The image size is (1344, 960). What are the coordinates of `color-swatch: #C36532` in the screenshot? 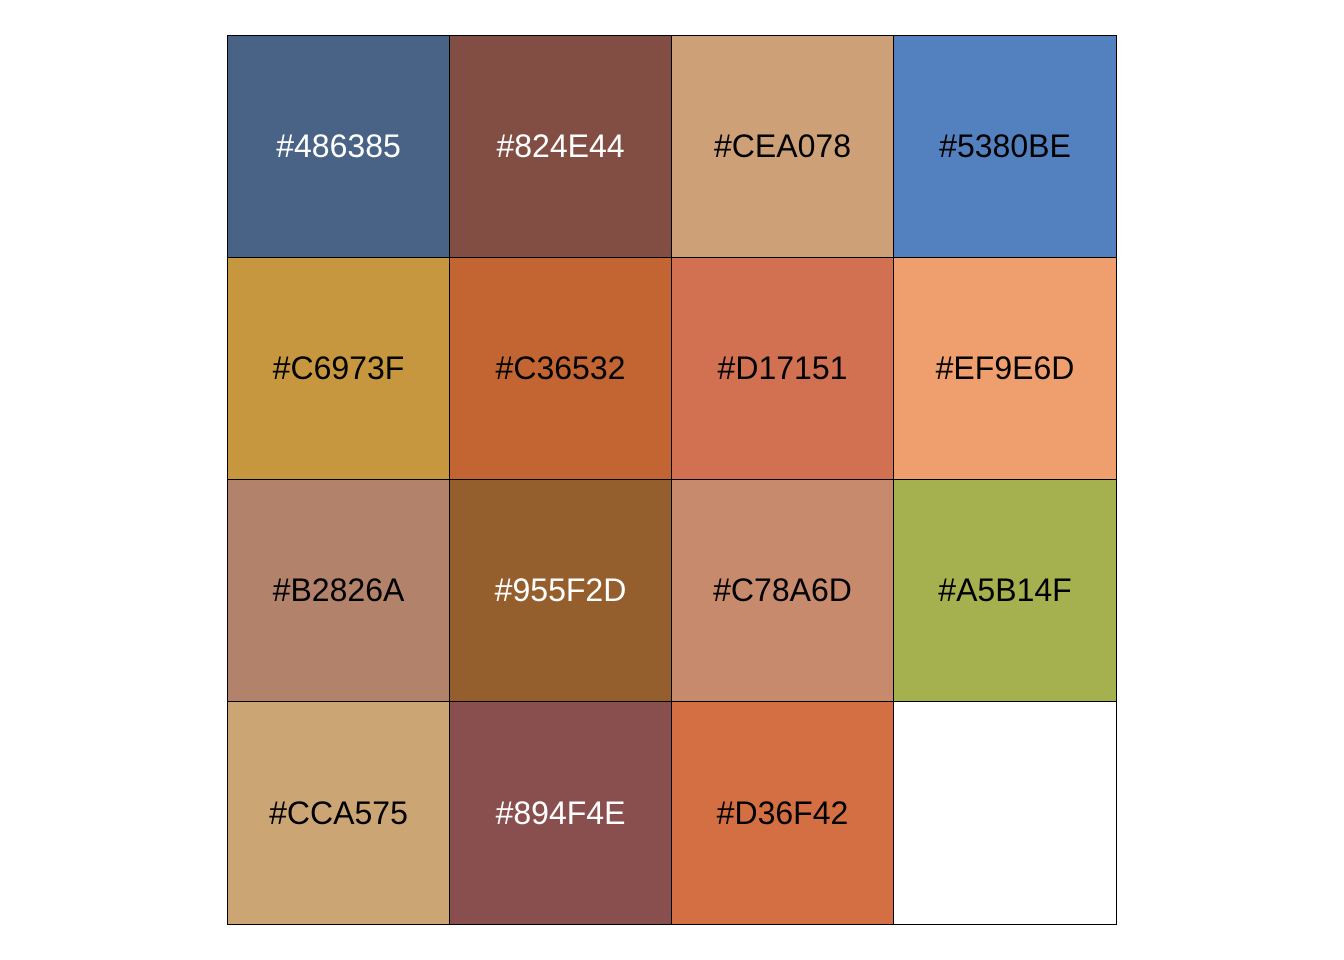 It's located at (561, 369).